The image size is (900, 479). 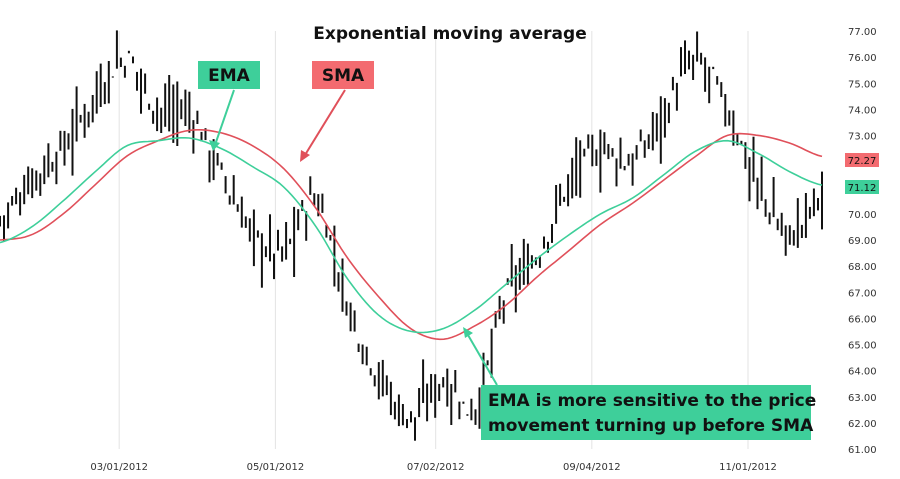 I want to click on sma-arrow, so click(x=325, y=122).